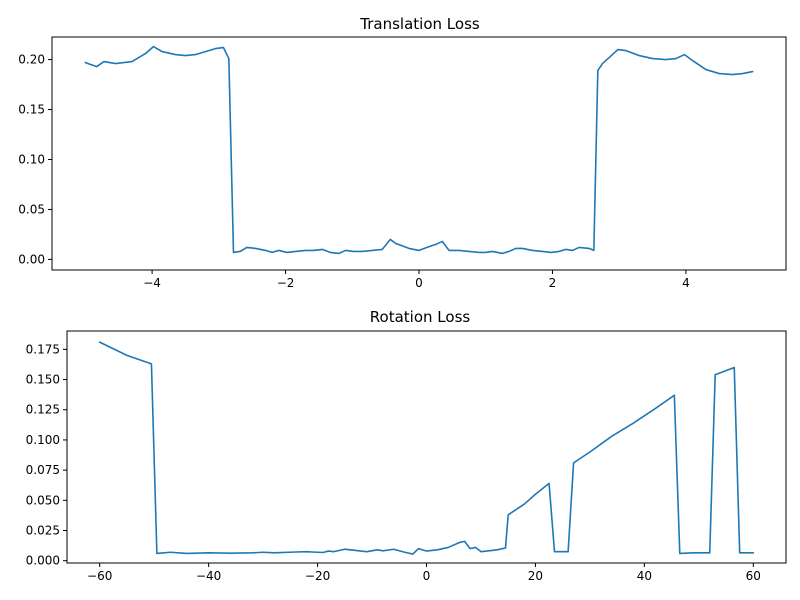 This screenshot has height=600, width=800. Describe the element at coordinates (427, 576) in the screenshot. I see `rotation-loss-xtick-label: 0` at that location.